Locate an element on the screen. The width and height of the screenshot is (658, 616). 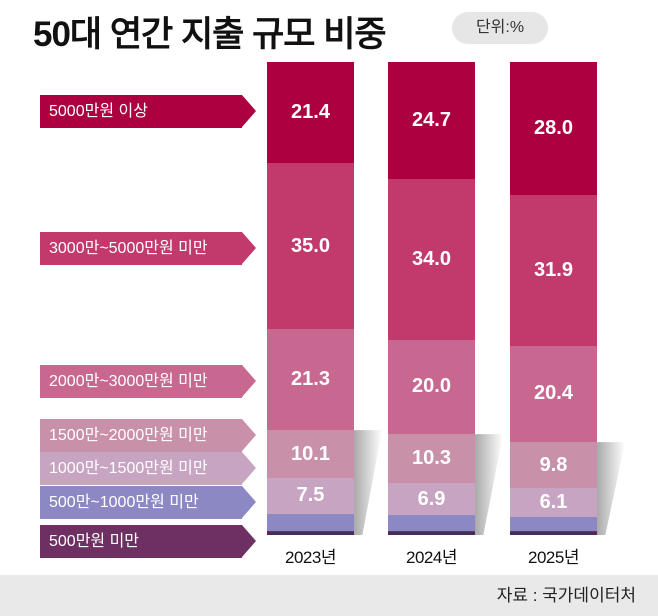
legend-label: 1500만~2000만원 미만 is located at coordinates (128, 435).